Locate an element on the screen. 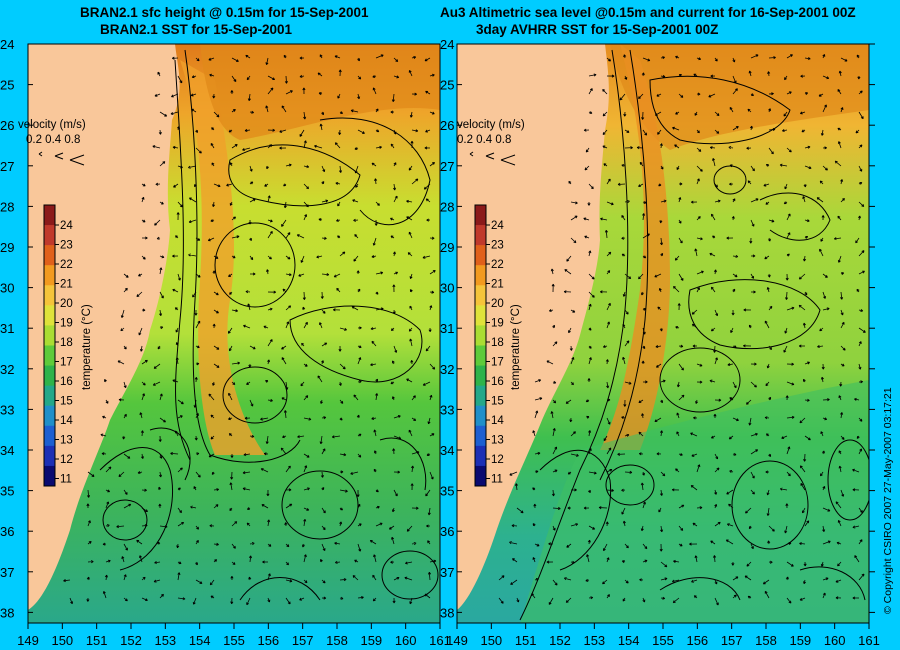 The height and width of the screenshot is (650, 900). colorbar-tick-label: 19 is located at coordinates (497, 324).